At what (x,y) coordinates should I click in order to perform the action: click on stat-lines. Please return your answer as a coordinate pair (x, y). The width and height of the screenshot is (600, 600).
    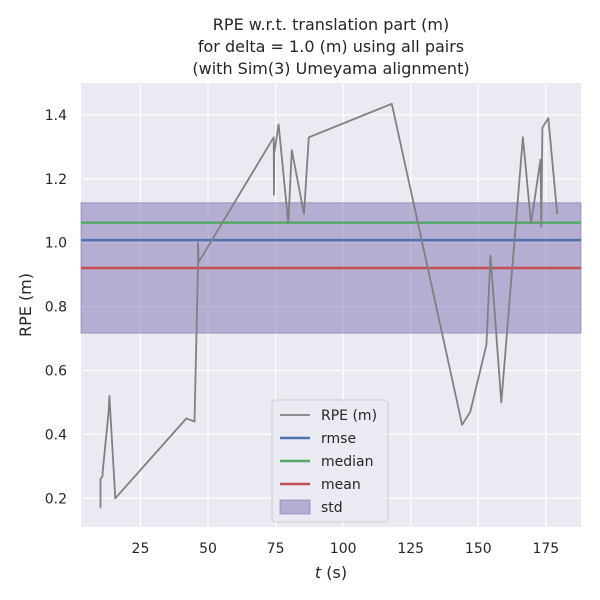
    Looking at the image, I should click on (331, 245).